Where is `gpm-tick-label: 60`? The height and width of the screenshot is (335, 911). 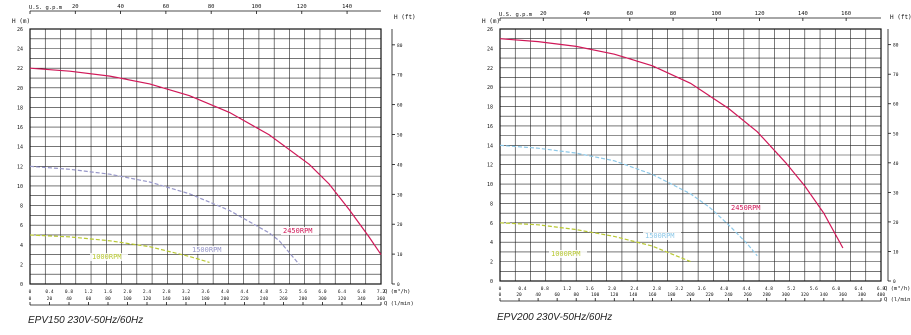
gpm-tick-label: 60 is located at coordinates (166, 7).